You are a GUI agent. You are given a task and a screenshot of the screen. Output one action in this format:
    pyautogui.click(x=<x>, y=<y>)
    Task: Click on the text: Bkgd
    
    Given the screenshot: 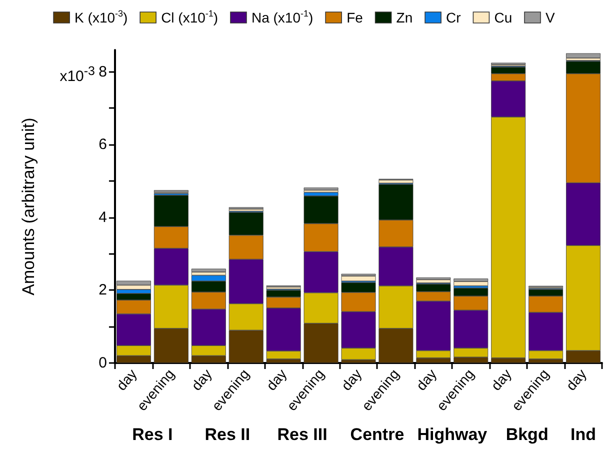 What is the action you would take?
    pyautogui.click(x=527, y=434)
    